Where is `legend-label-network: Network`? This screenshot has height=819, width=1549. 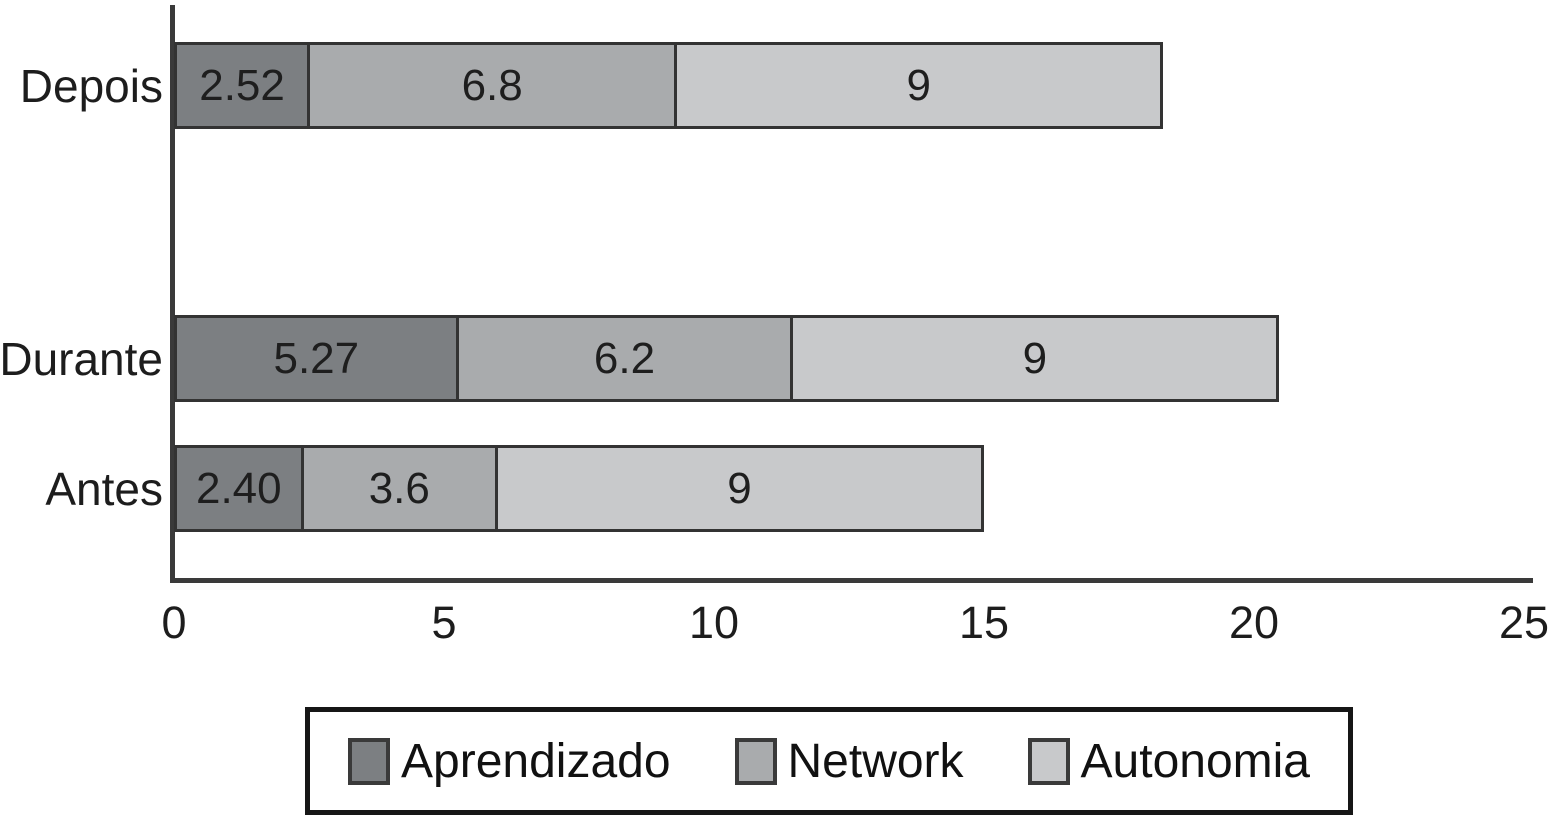 legend-label-network: Network is located at coordinates (875, 761).